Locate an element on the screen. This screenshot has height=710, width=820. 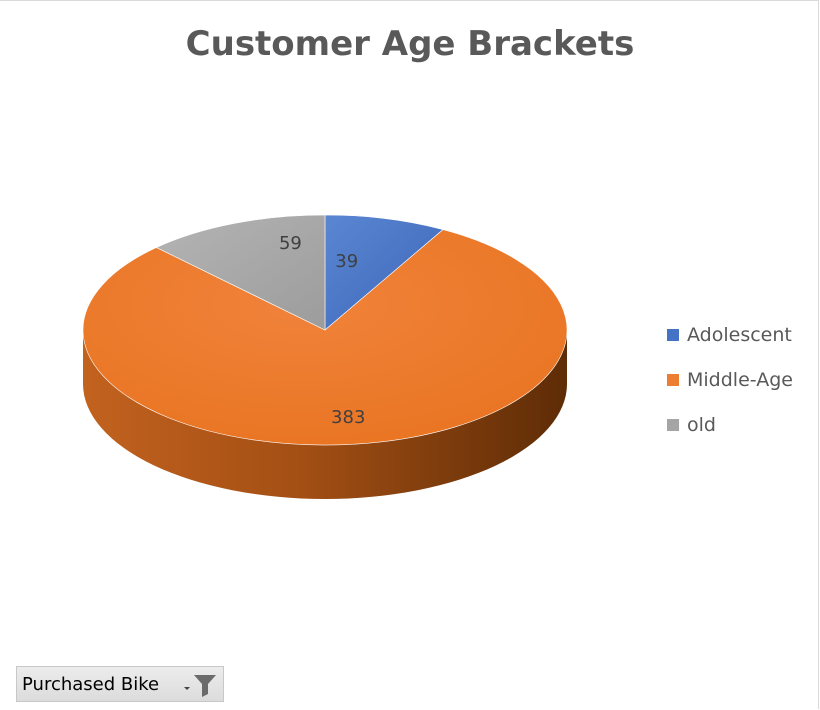
pie-slice-adolescent is located at coordinates (384, 272).